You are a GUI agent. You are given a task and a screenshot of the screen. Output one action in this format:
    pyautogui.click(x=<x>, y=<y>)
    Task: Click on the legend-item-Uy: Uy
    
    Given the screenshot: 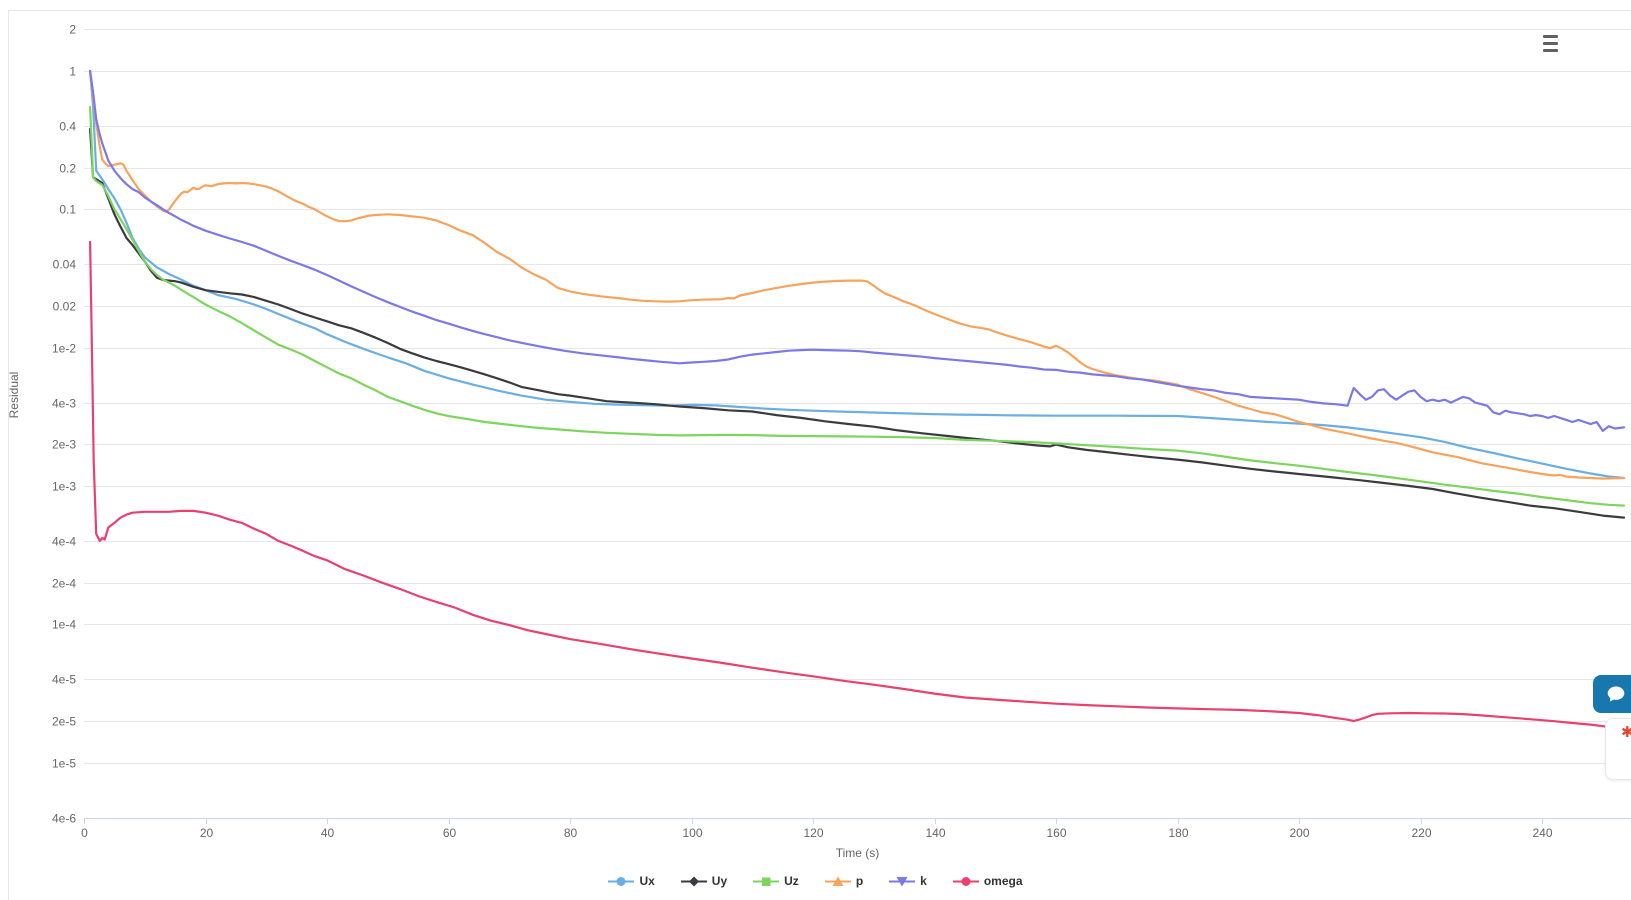 What is the action you would take?
    pyautogui.click(x=704, y=881)
    